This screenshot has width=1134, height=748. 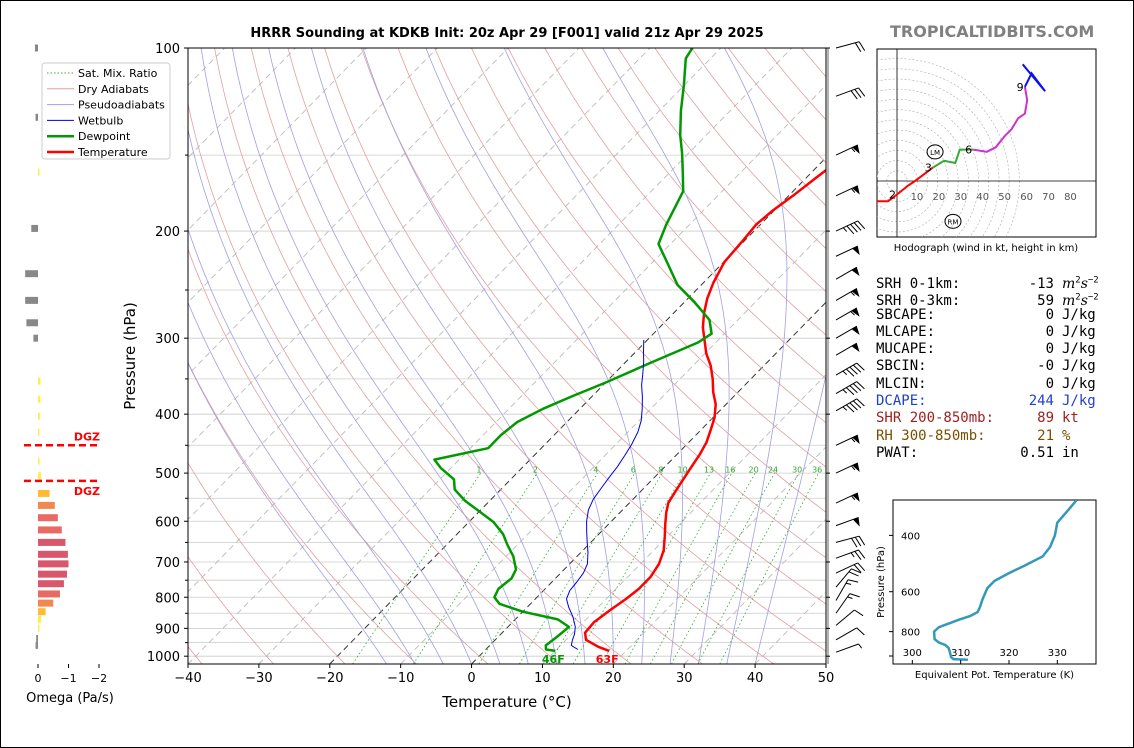 What do you see at coordinates (167, 415) in the screenshot?
I see `y-tick-label: 400` at bounding box center [167, 415].